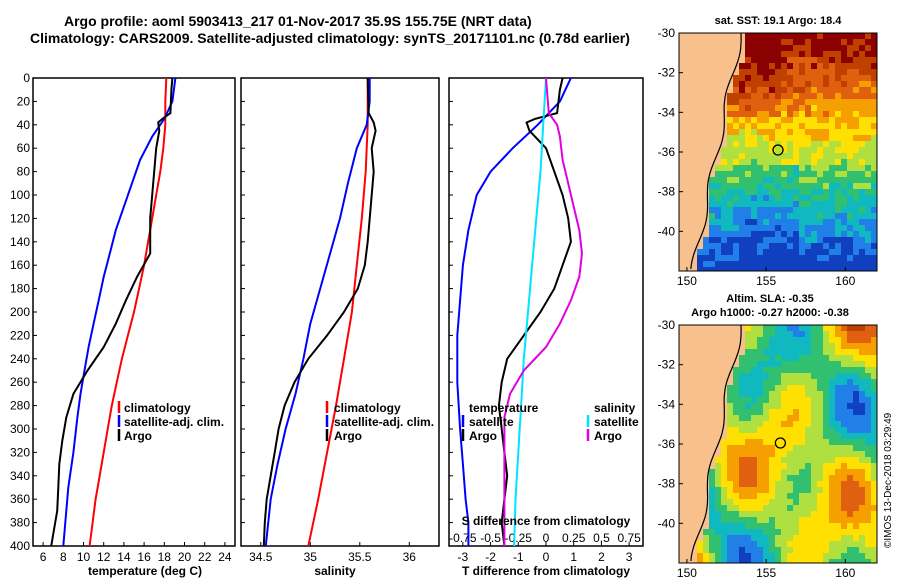  I want to click on depth-tick-label: 300, so click(20, 429).